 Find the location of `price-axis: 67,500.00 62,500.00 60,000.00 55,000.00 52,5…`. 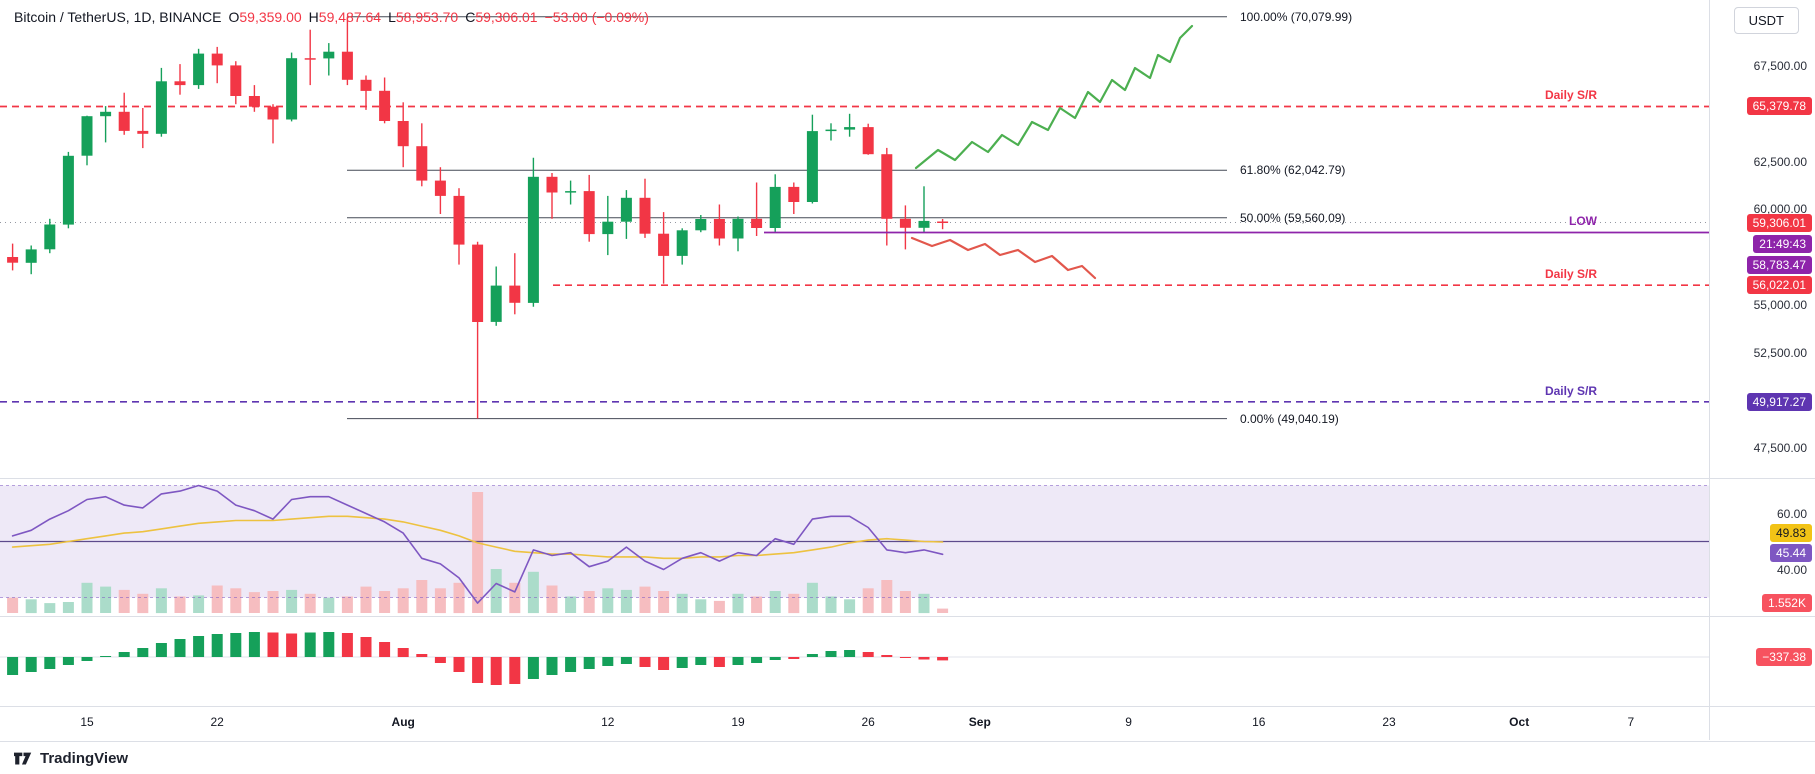

price-axis: 67,500.00 62,500.00 60,000.00 55,000.00 52,5… is located at coordinates (1762, 370).